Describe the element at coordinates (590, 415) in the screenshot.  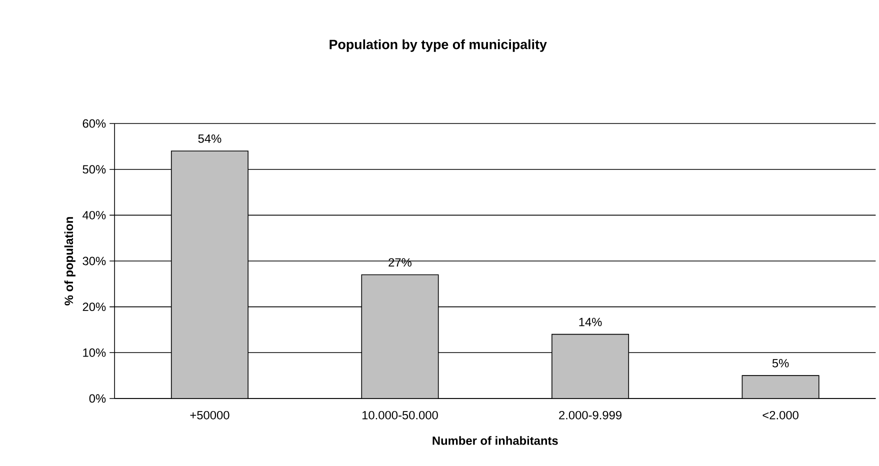
I see `x-tick-label: 2.000-9.999` at that location.